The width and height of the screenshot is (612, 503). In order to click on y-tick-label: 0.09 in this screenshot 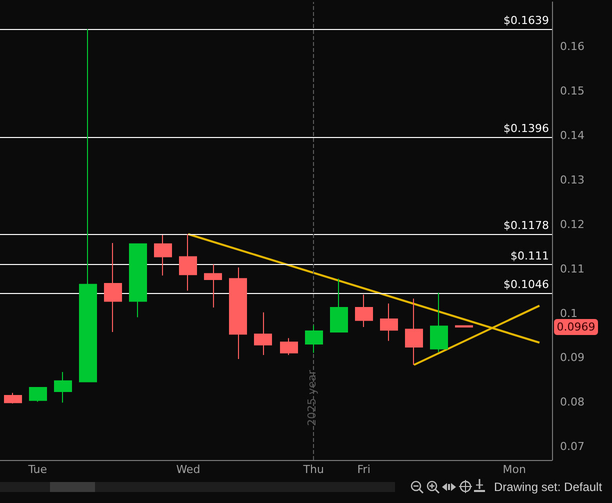, I will do `click(572, 357)`.